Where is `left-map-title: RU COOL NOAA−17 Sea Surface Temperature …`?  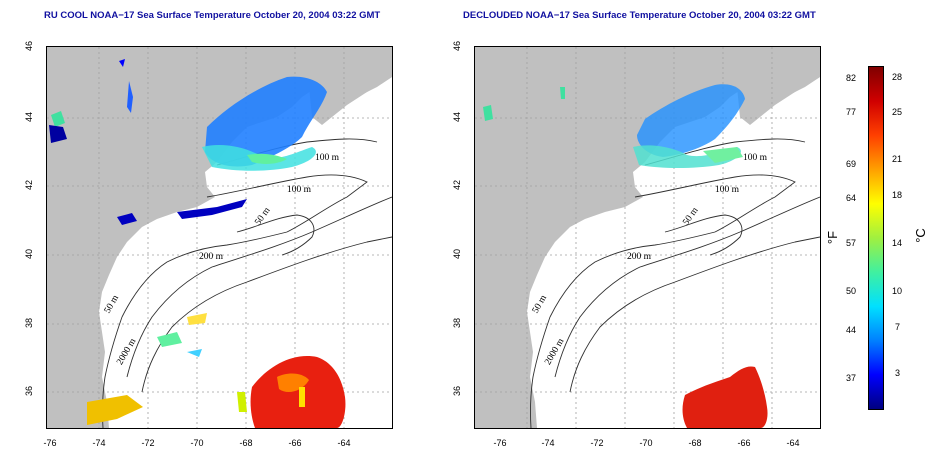
left-map-title: RU COOL NOAA−17 Sea Surface Temperature … is located at coordinates (212, 15).